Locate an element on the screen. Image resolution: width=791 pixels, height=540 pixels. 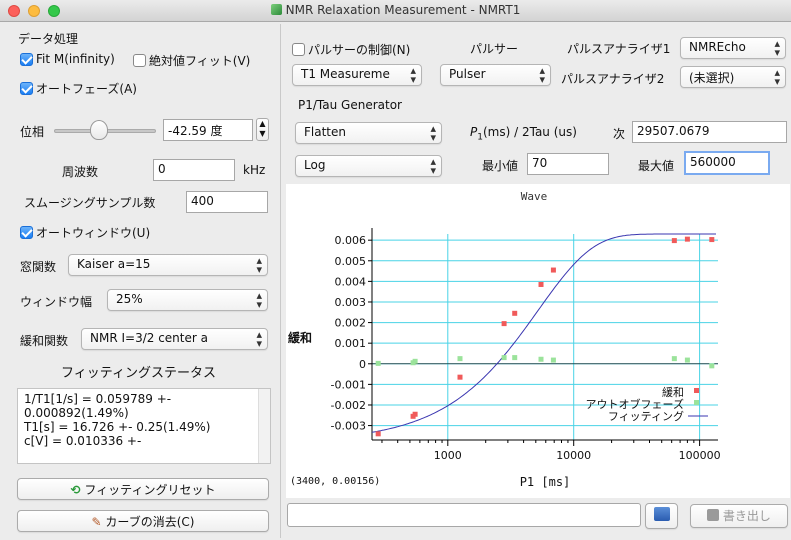
chart-title: Wave is located at coordinates (534, 196).